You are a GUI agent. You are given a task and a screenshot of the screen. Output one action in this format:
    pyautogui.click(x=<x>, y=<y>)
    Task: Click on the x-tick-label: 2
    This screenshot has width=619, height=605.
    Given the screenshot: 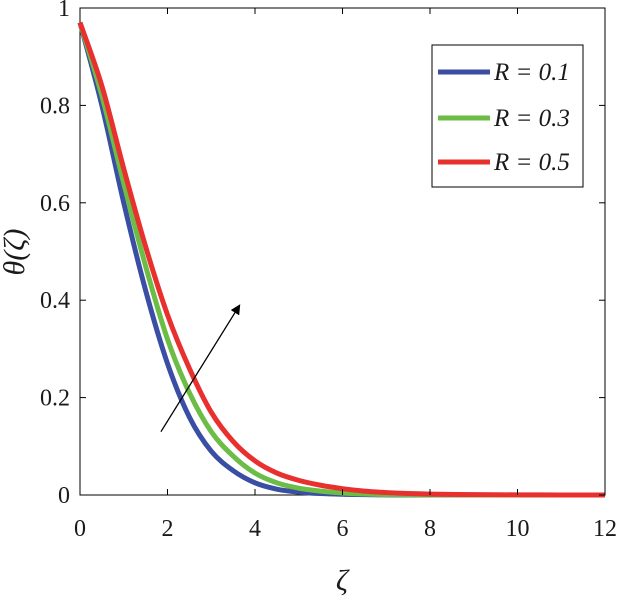 What is the action you would take?
    pyautogui.click(x=168, y=529)
    